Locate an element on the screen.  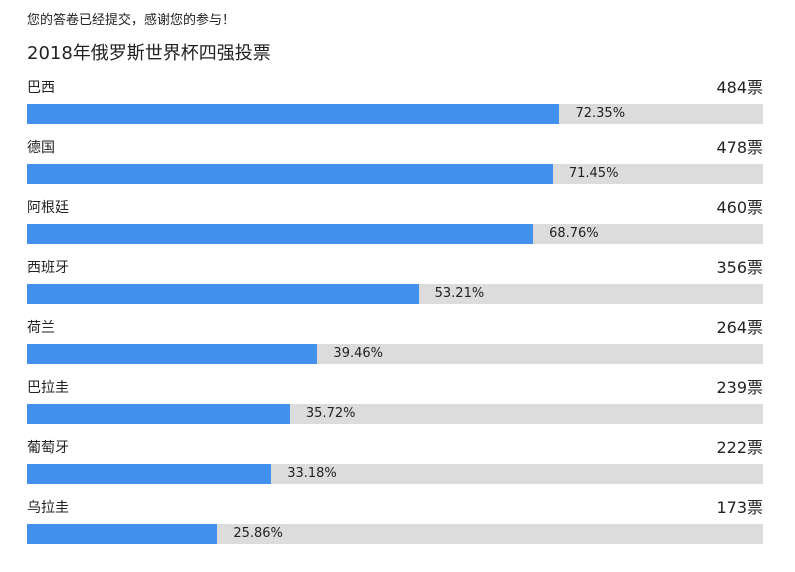
option-row: 乌拉圭 173票 25.86% is located at coordinates (395, 528).